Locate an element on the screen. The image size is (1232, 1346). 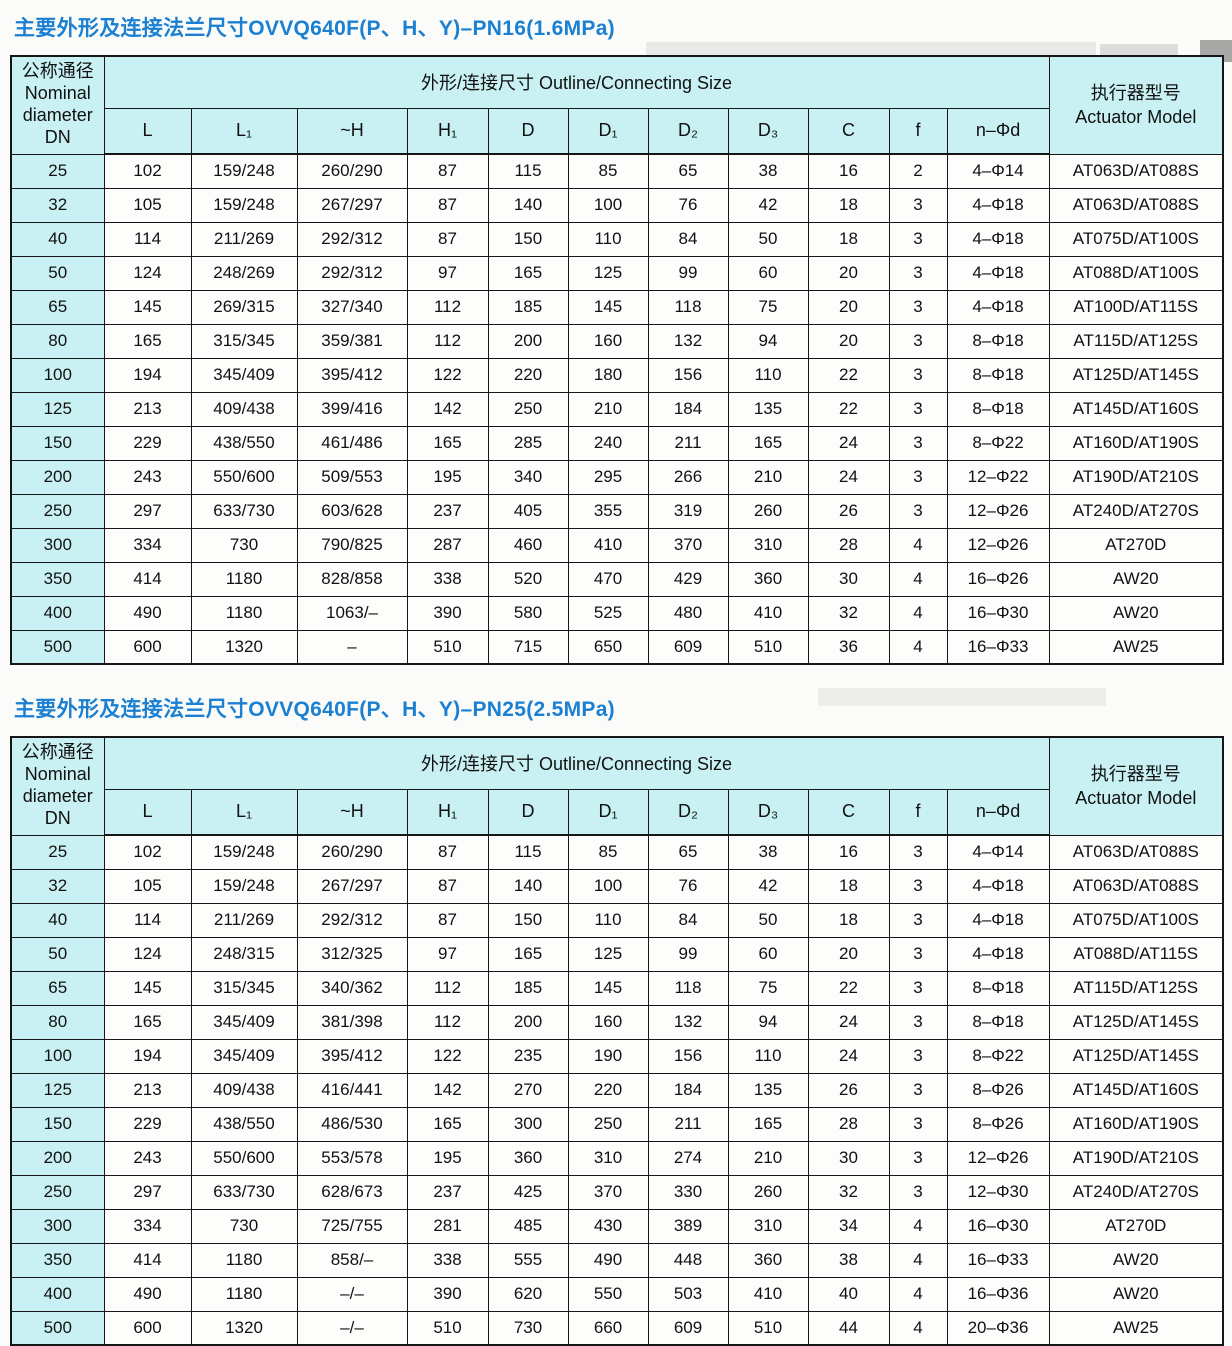
dn-cell: 40 is located at coordinates (57, 239).